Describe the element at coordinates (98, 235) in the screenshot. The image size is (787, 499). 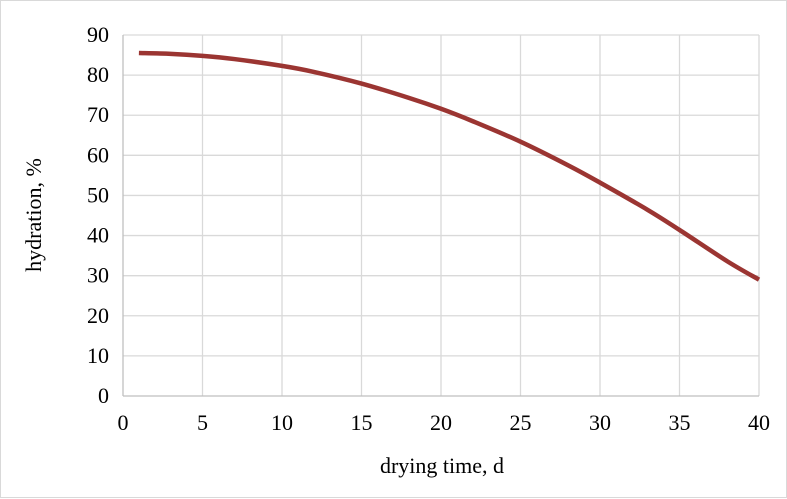
I see `y-tick-label: 40` at that location.